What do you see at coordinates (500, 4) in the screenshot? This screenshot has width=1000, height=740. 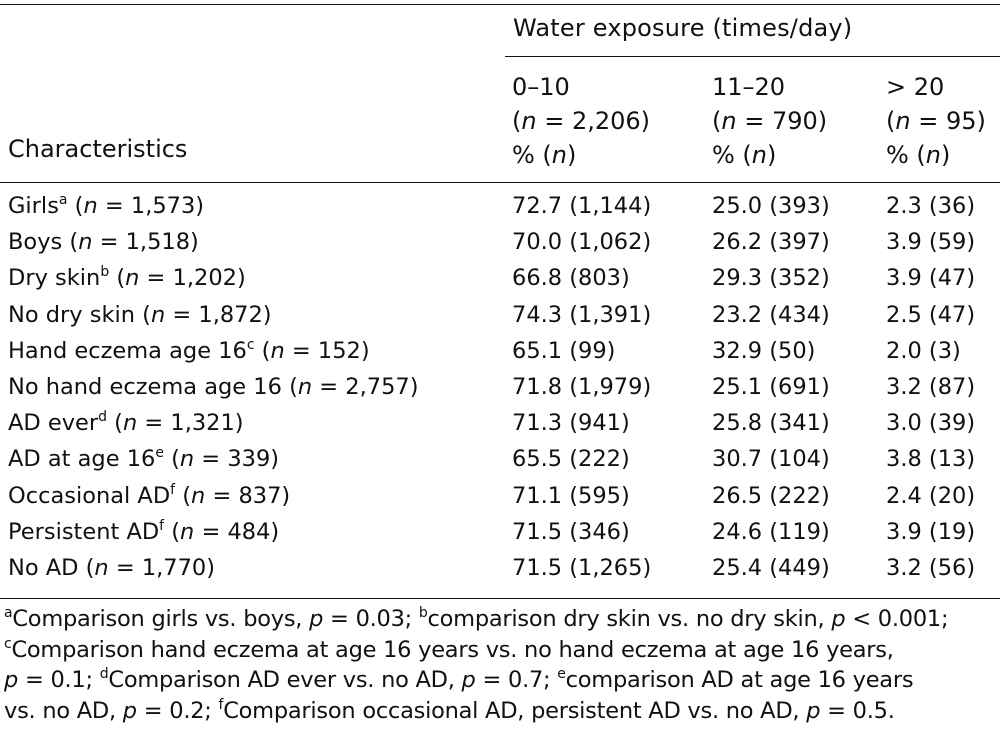 I see `table-top-rule` at bounding box center [500, 4].